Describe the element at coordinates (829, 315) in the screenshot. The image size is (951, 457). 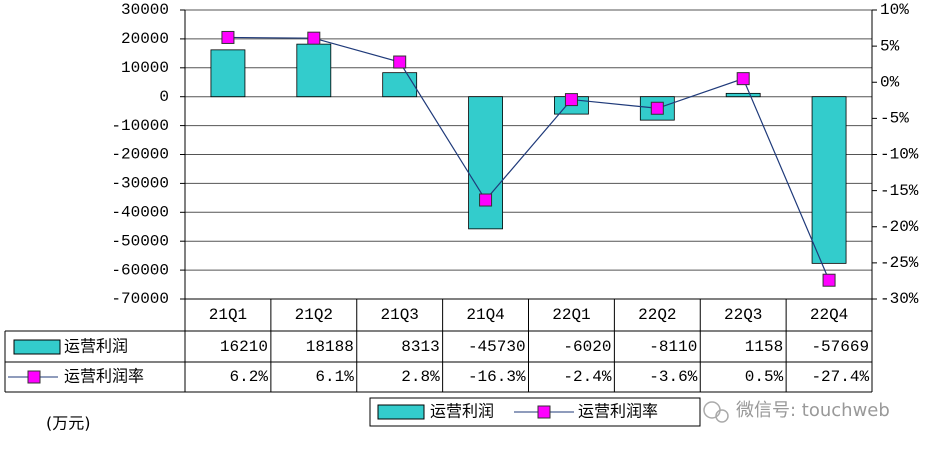
I see `x-tick-label: 22Q4` at that location.